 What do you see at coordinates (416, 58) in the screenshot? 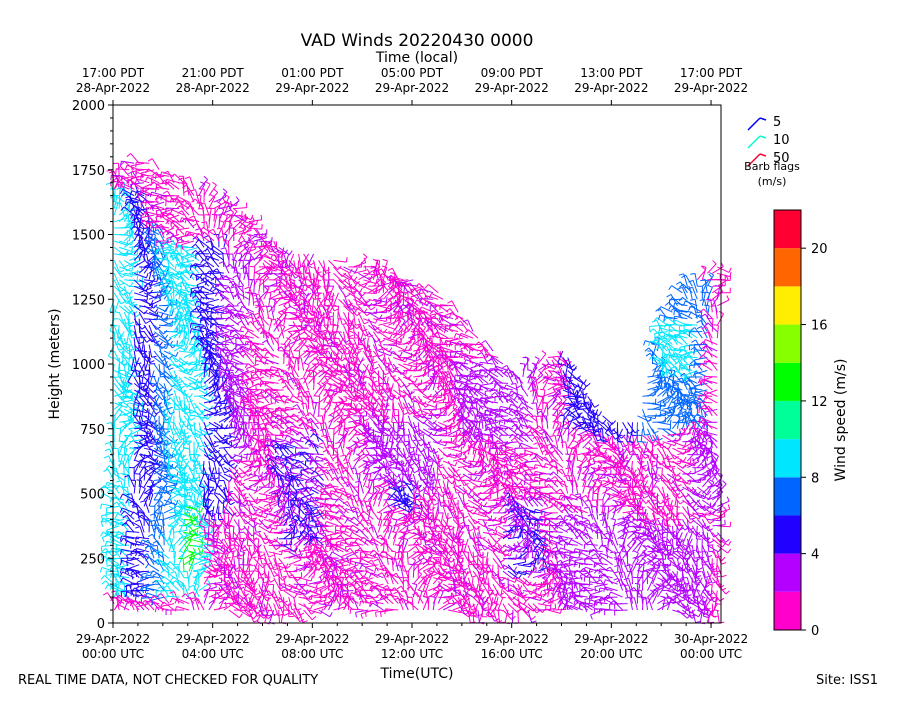
I see `top-axis-label: Time (local)` at bounding box center [416, 58].